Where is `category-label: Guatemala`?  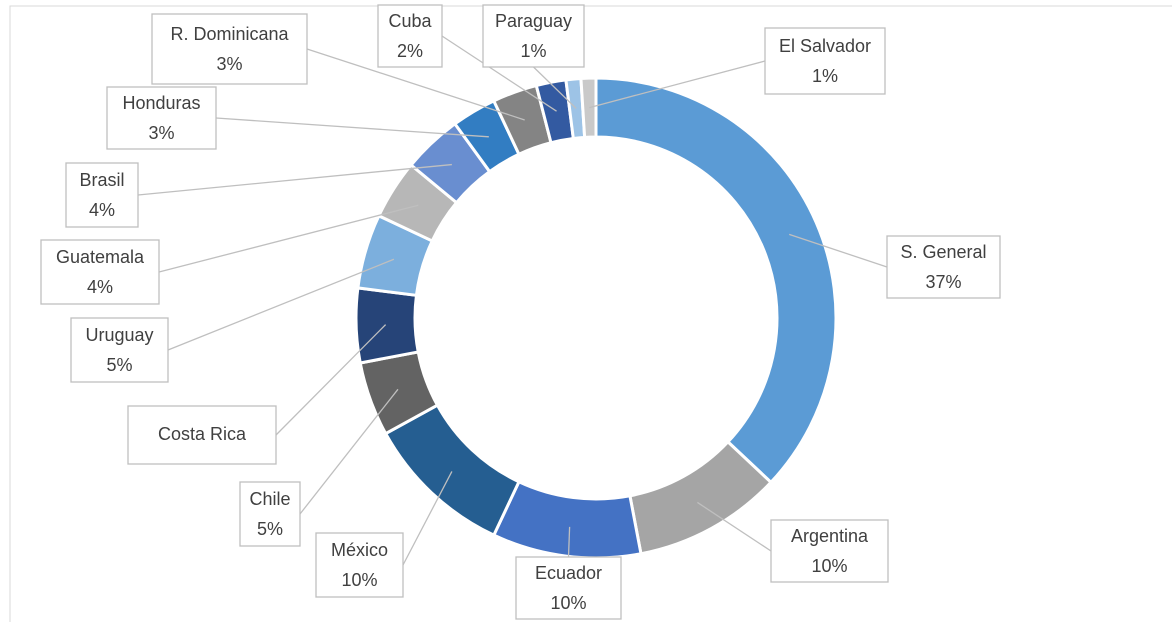
category-label: Guatemala is located at coordinates (100, 257).